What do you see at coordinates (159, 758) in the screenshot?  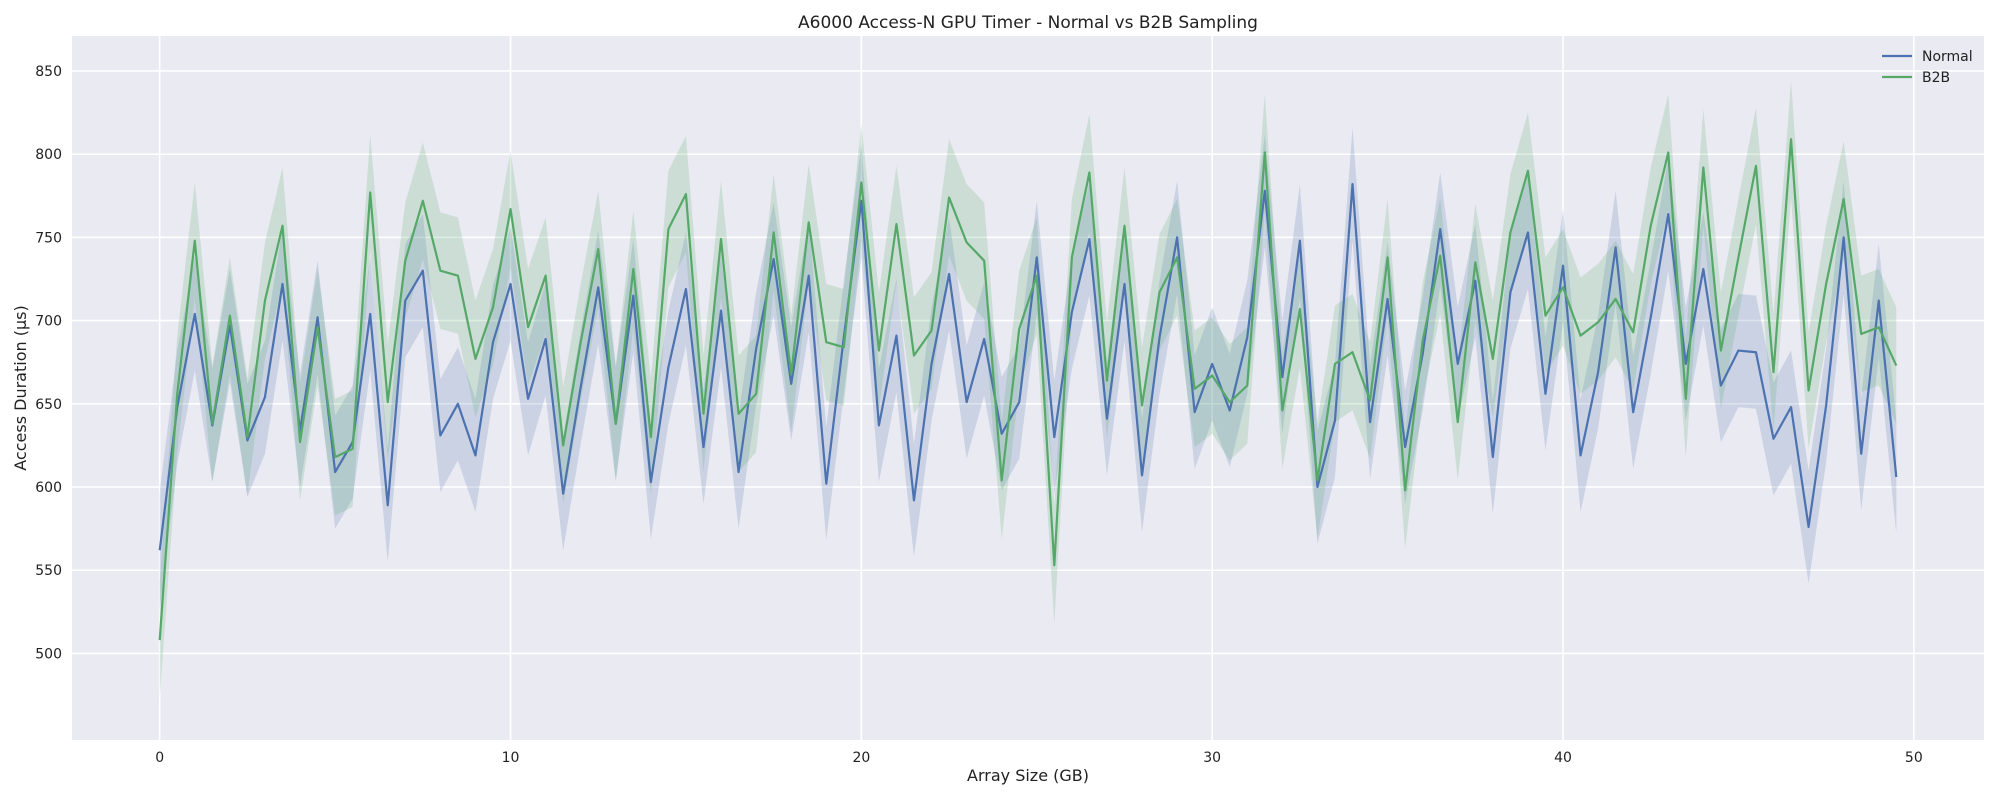 I see `x-tick-label: 0` at bounding box center [159, 758].